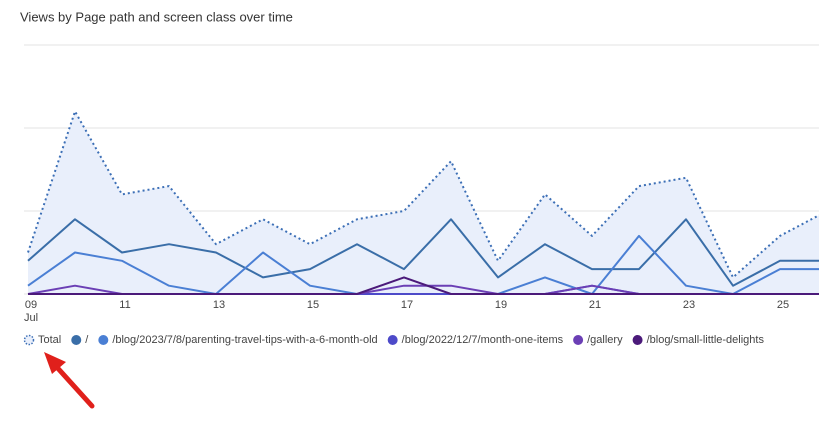 The width and height of the screenshot is (819, 421). Describe the element at coordinates (595, 305) in the screenshot. I see `x-tick-label: 21` at that location.